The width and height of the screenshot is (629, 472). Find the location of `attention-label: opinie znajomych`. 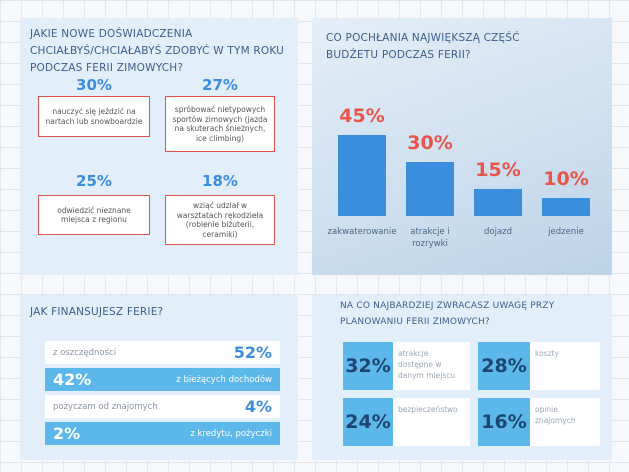

attention-label: opinie znajomych is located at coordinates (565, 422).